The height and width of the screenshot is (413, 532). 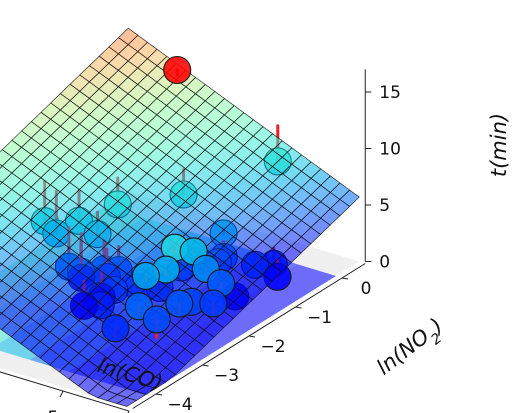 What do you see at coordinates (179, 404) in the screenshot?
I see `y-tick-label: −4` at bounding box center [179, 404].